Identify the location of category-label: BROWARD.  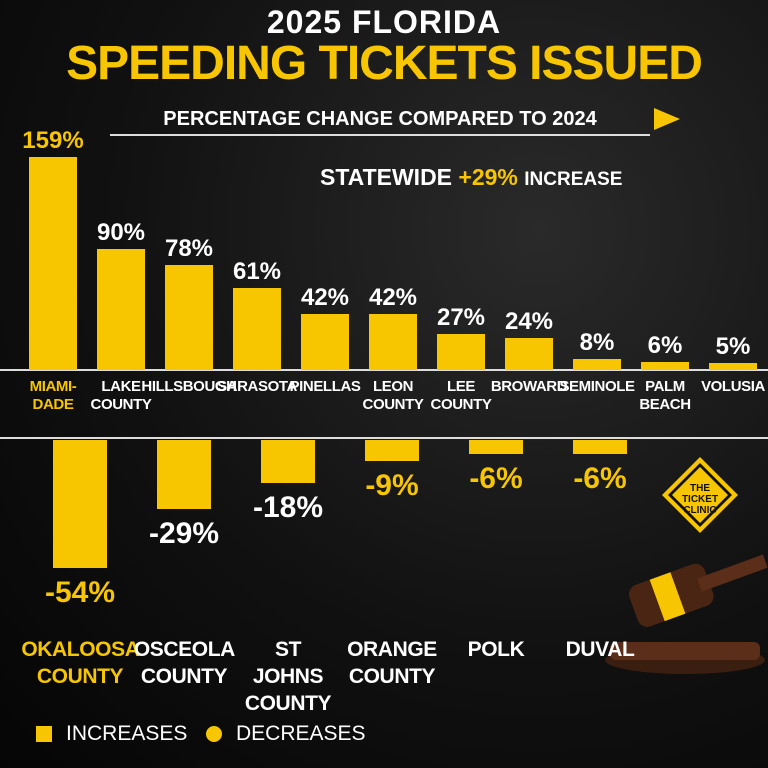
(529, 386).